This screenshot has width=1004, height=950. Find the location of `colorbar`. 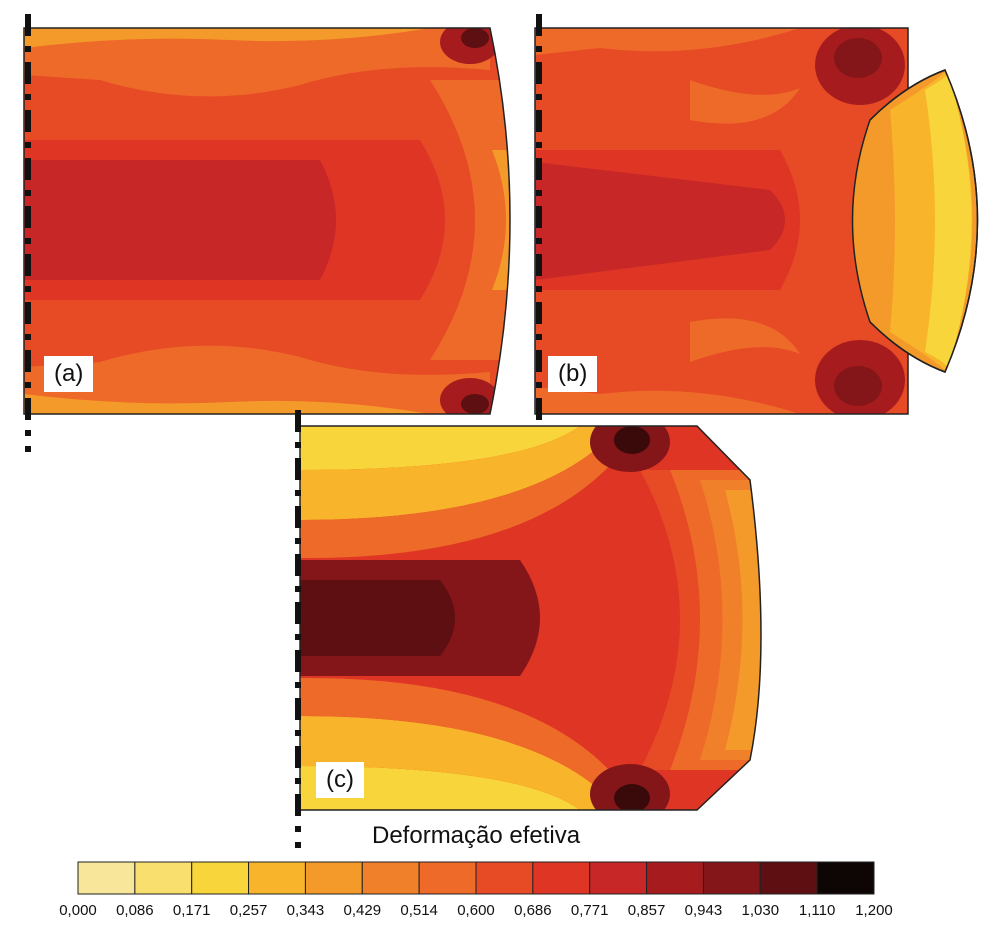

colorbar is located at coordinates (476, 878).